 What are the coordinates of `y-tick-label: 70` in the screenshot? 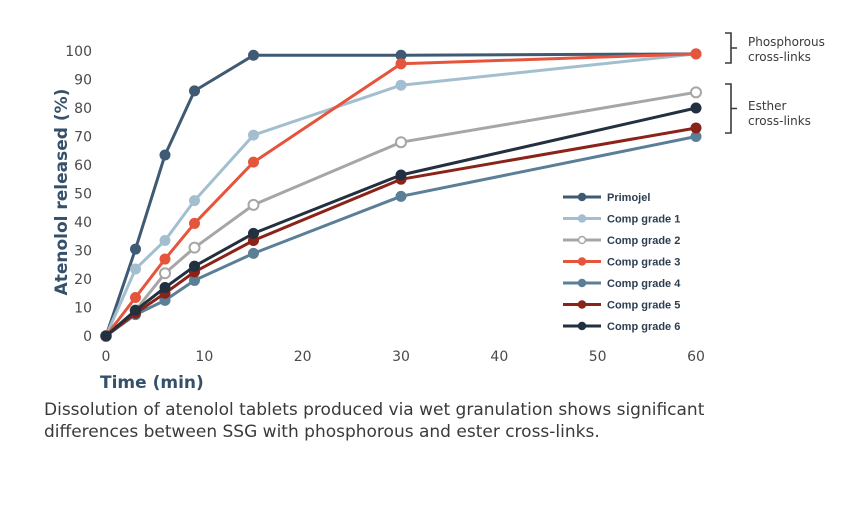 It's located at (83, 138).